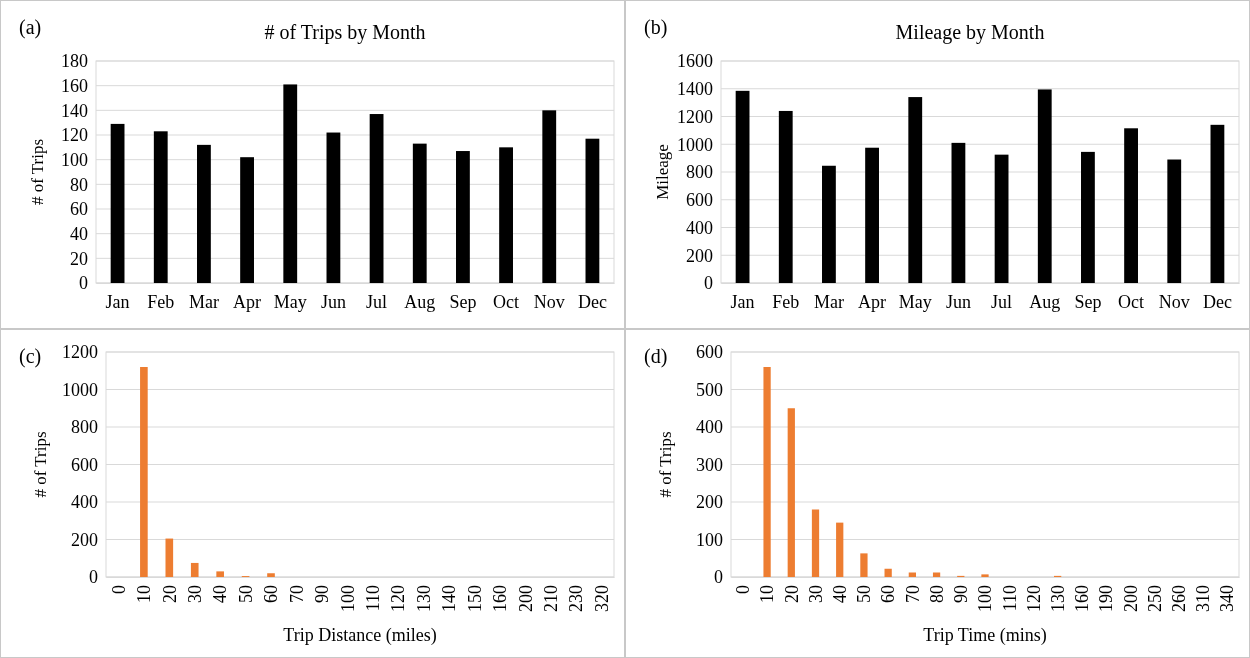 This screenshot has height=658, width=1250. I want to click on x-tick-label: 70, so click(912, 594).